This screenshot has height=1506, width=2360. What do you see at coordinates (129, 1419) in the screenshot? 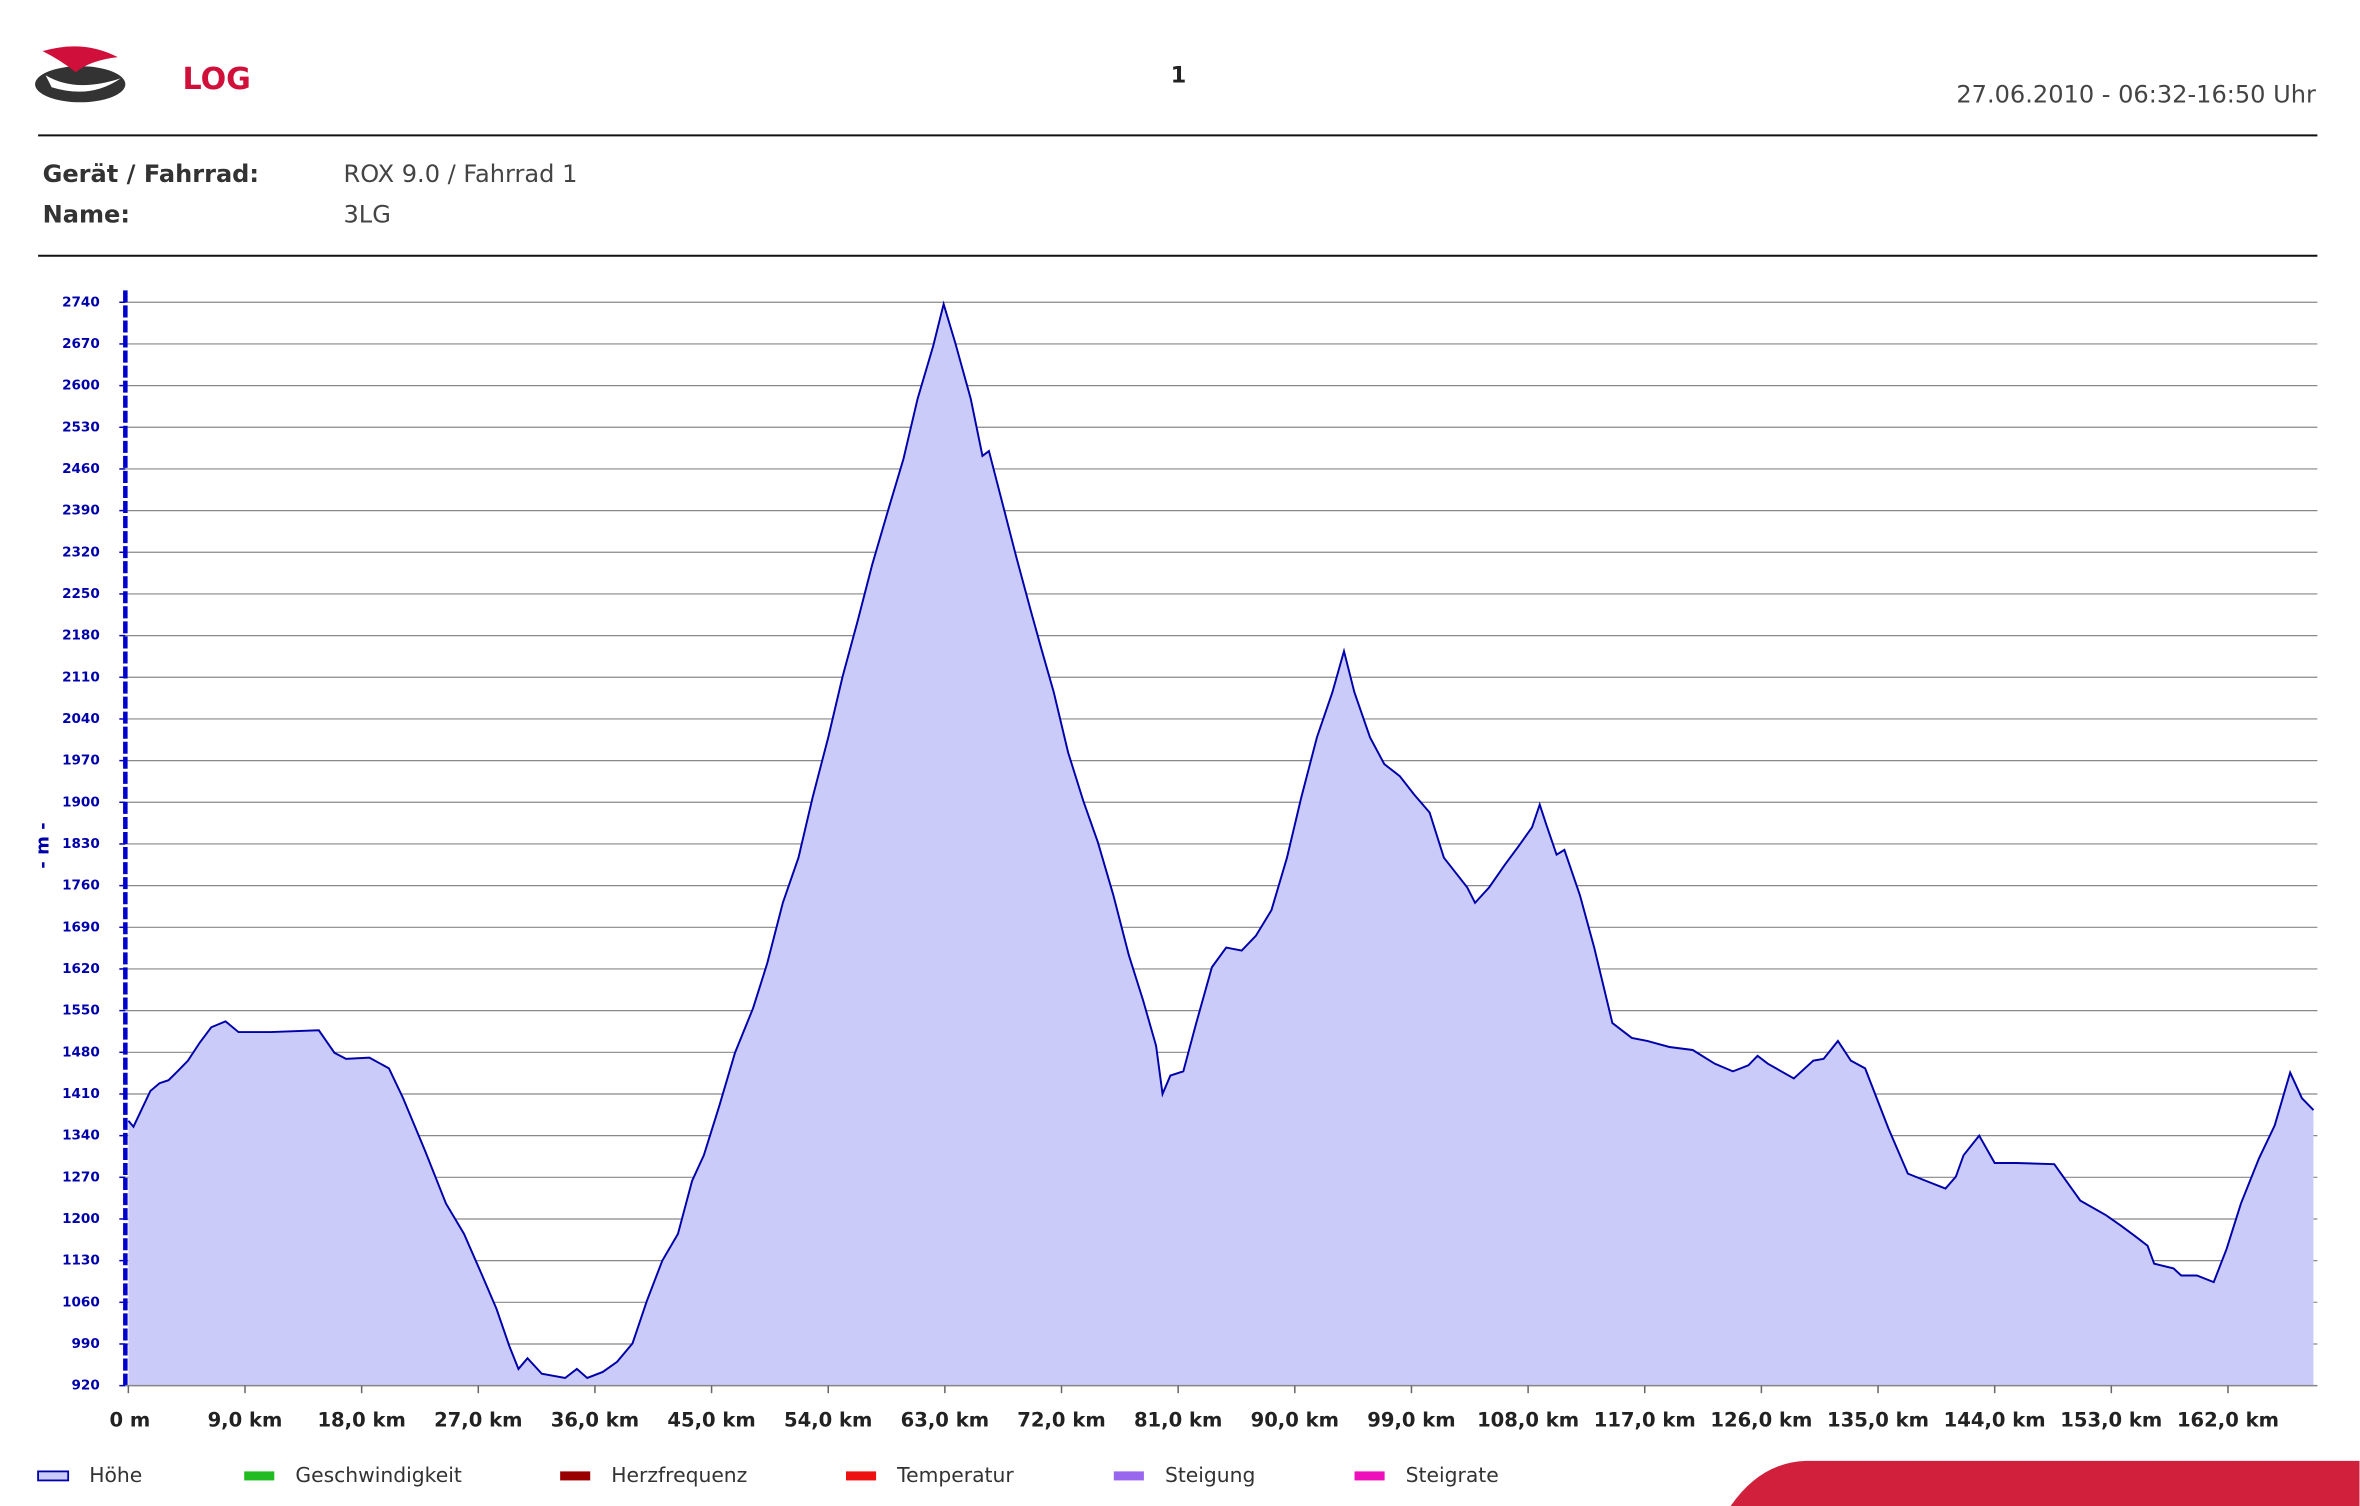
I see `x-tick-label: 0 m` at bounding box center [129, 1419].